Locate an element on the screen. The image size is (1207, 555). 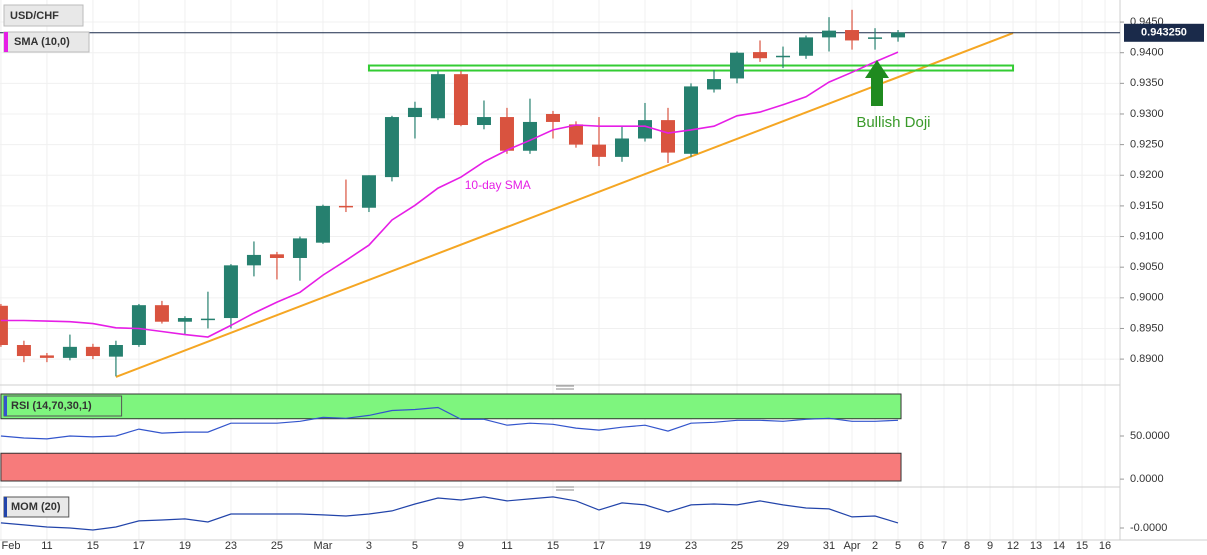
y-tick-label: 0.9300 is located at coordinates (1147, 114).